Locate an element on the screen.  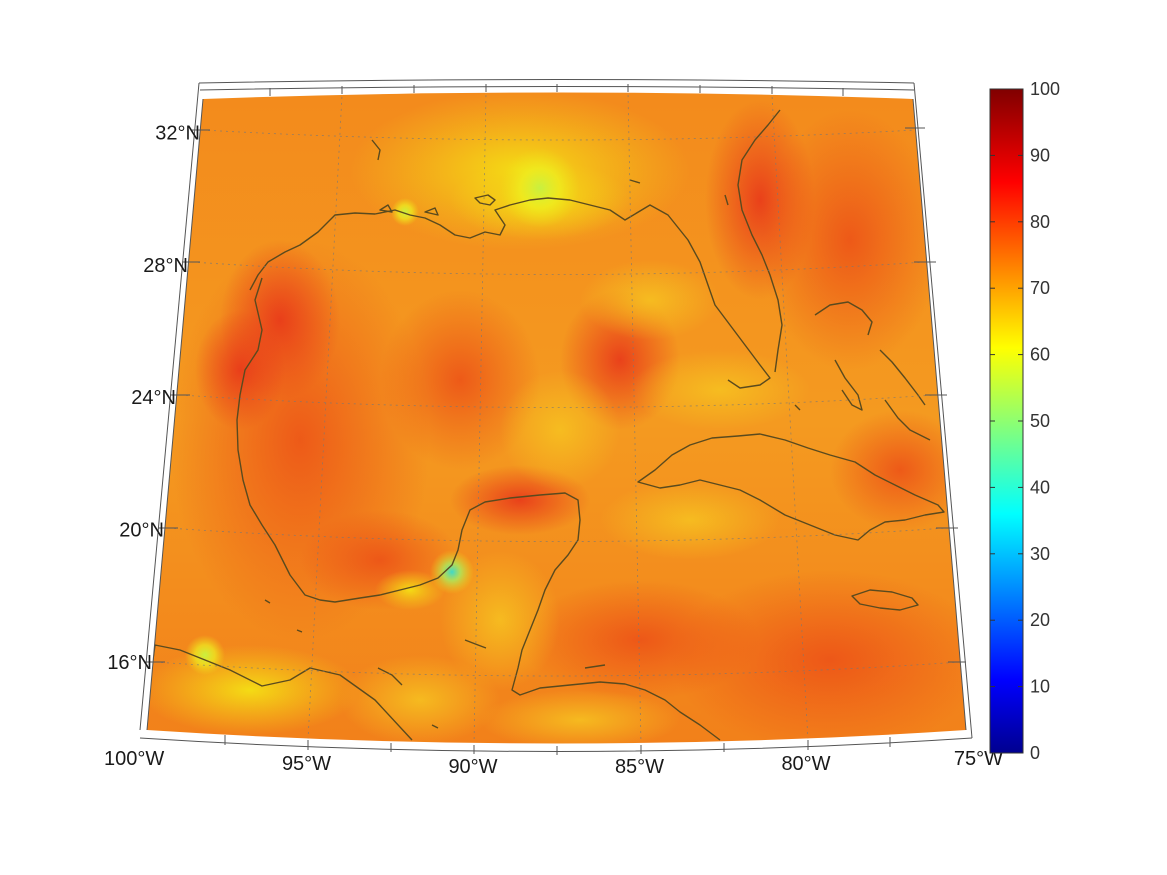
colorbar-tick-label: 100 is located at coordinates (1045, 89).